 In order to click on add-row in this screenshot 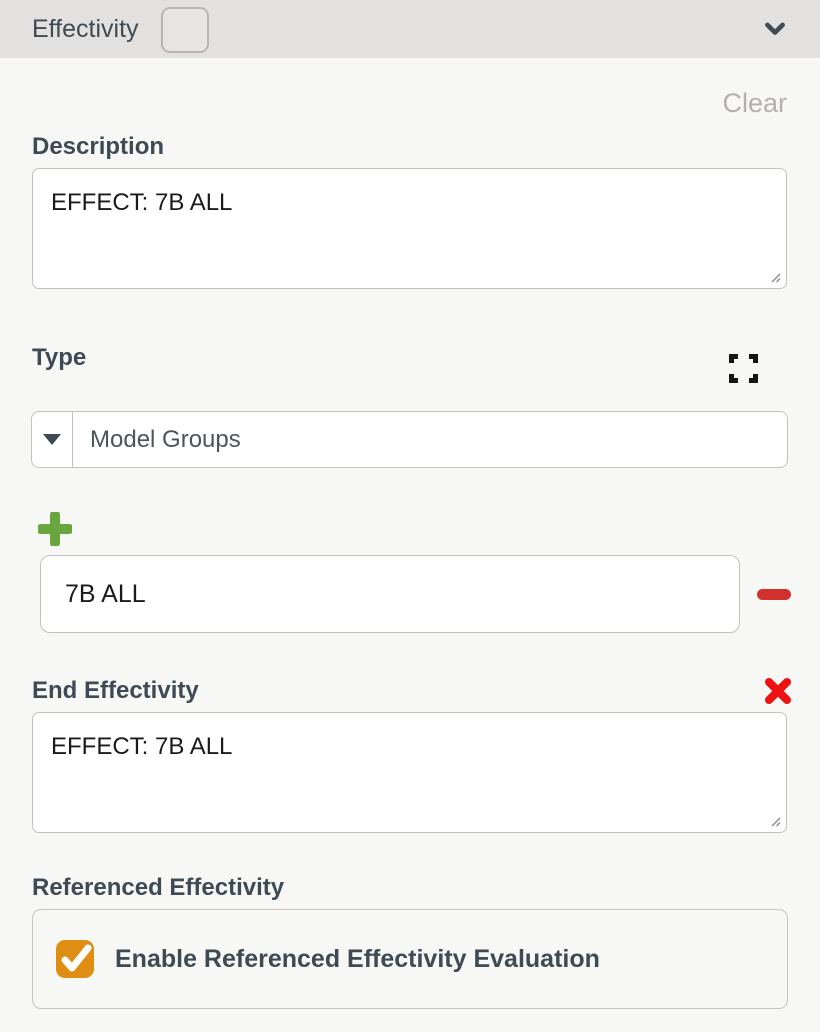, I will do `click(409, 529)`.